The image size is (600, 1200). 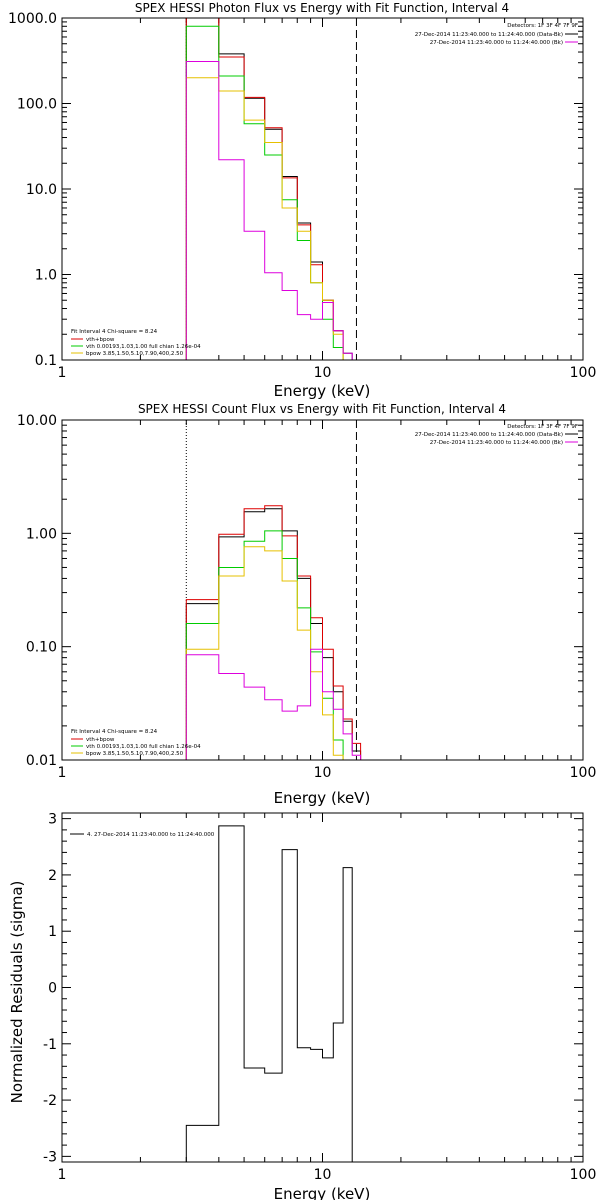 I want to click on y-tick-label: 1000.0, so click(x=32, y=19).